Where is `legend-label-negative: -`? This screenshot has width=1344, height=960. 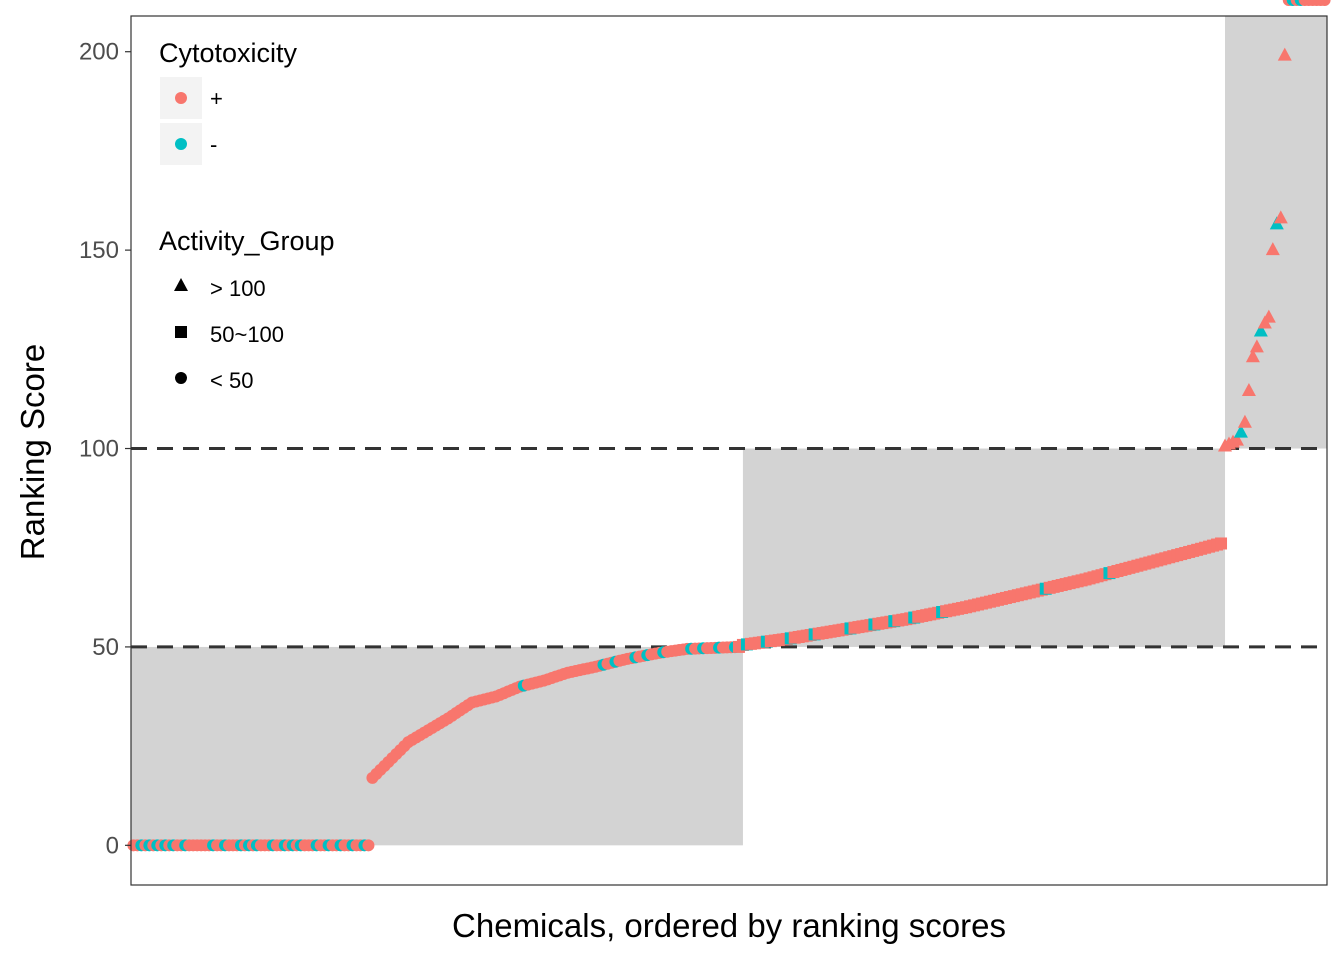
legend-label-negative: - is located at coordinates (213, 144).